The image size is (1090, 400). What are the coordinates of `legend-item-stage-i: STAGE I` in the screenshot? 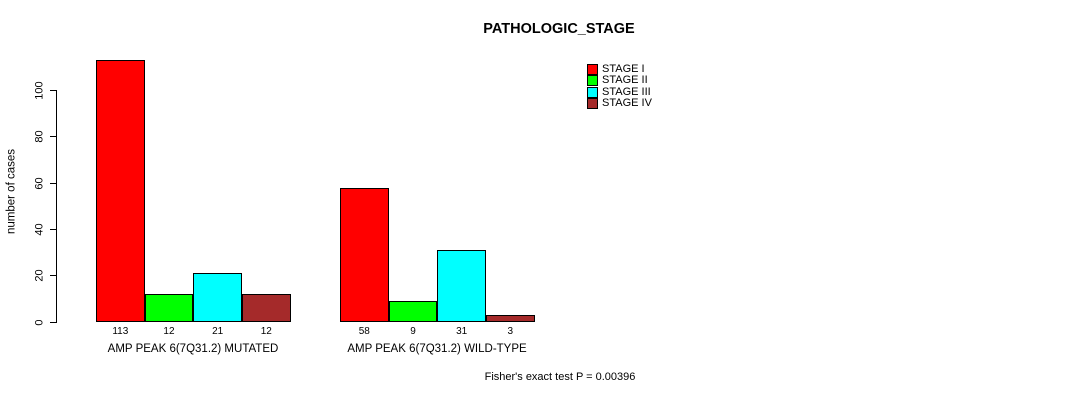 It's located at (619, 69).